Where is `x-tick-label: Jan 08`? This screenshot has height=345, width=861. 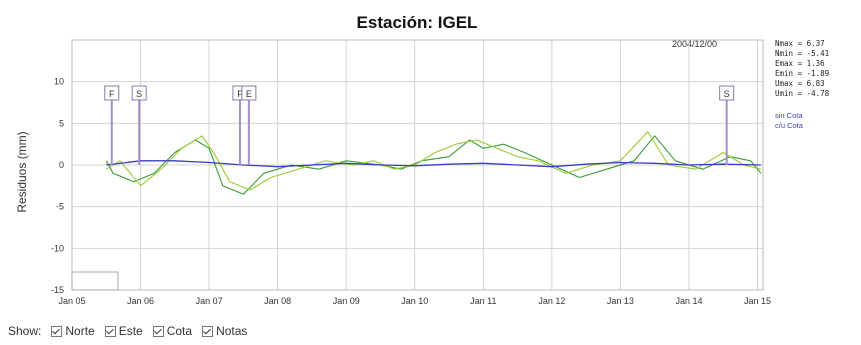
x-tick-label: Jan 08 is located at coordinates (277, 301).